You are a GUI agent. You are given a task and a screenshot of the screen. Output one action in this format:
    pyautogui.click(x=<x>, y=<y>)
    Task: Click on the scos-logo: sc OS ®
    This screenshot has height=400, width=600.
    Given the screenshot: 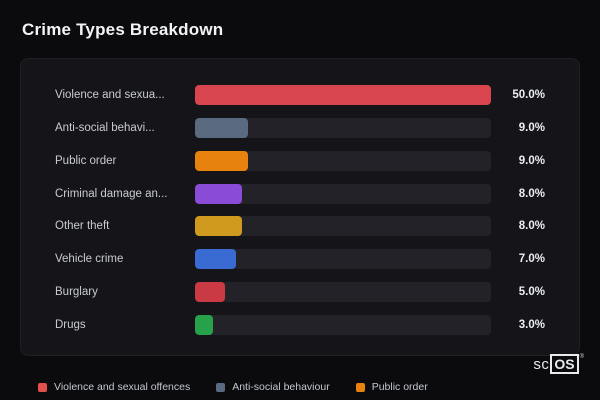 What is the action you would take?
    pyautogui.click(x=558, y=364)
    